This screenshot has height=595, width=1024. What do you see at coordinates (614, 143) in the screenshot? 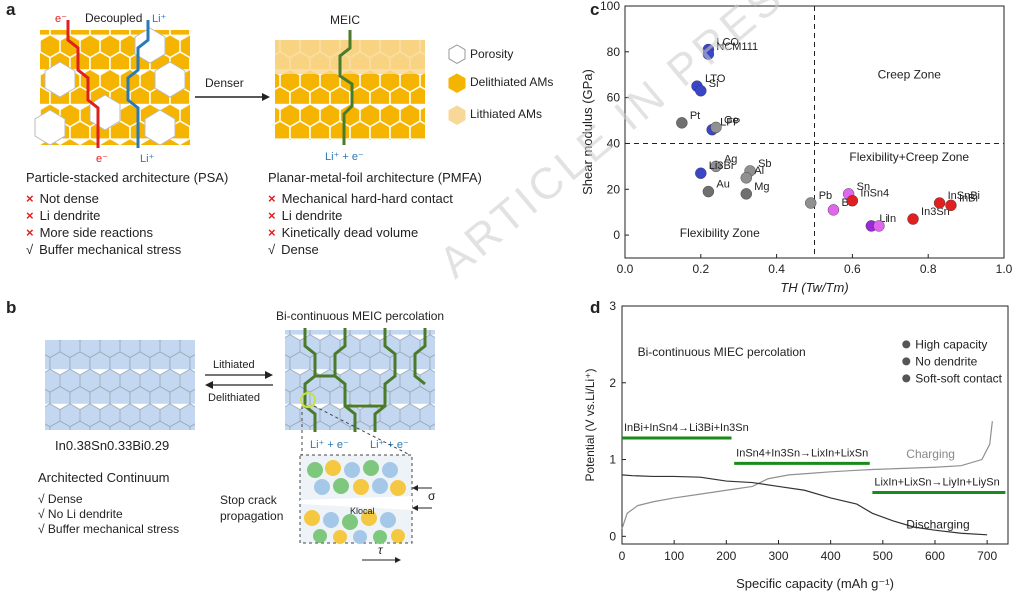
I see `y-tick-label: 40` at bounding box center [614, 143].